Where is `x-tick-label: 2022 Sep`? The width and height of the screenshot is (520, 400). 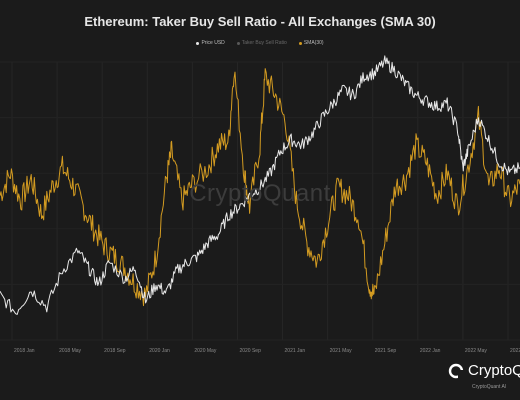 x-tick-label: 2022 Sep is located at coordinates (515, 351).